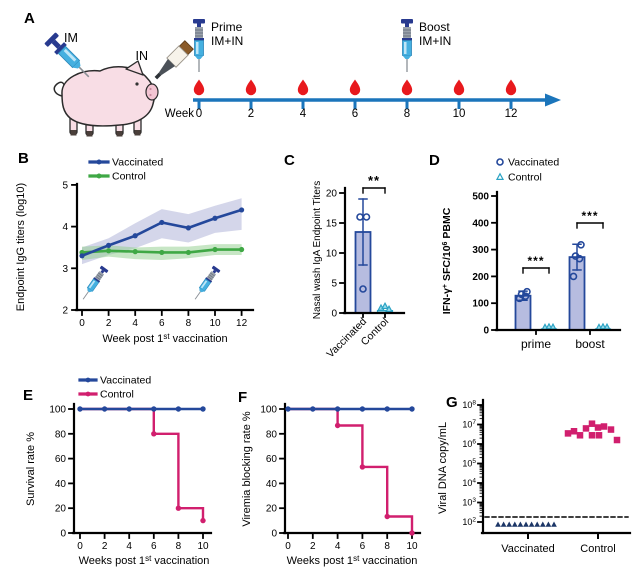 The image size is (640, 580). Describe the element at coordinates (108, 96) in the screenshot. I see `pig-body` at that location.